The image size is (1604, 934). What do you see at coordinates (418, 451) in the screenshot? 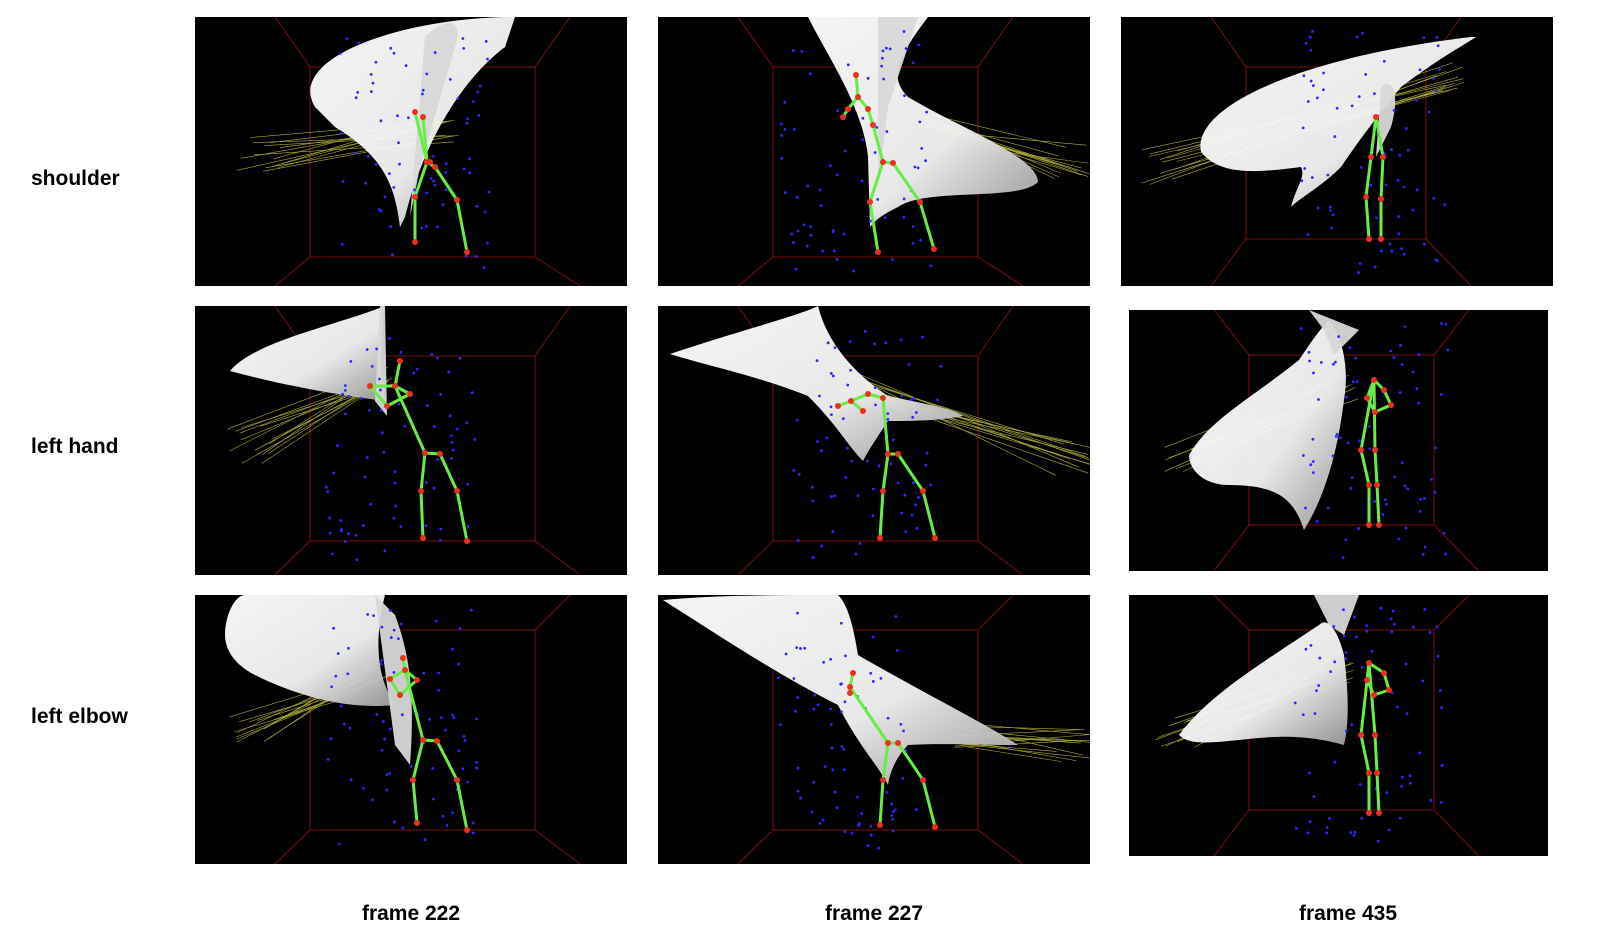
I see `skeleton` at bounding box center [418, 451].